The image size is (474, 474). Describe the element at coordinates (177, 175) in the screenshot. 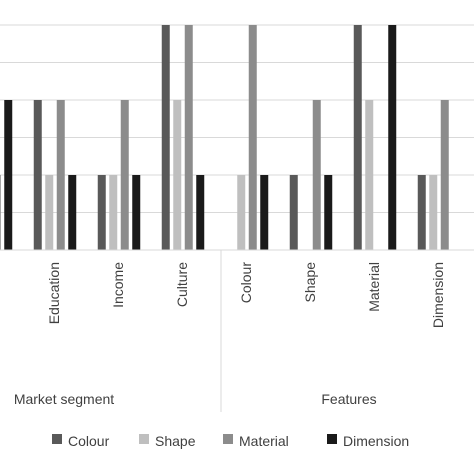

I see `bar-culture-shape` at that location.